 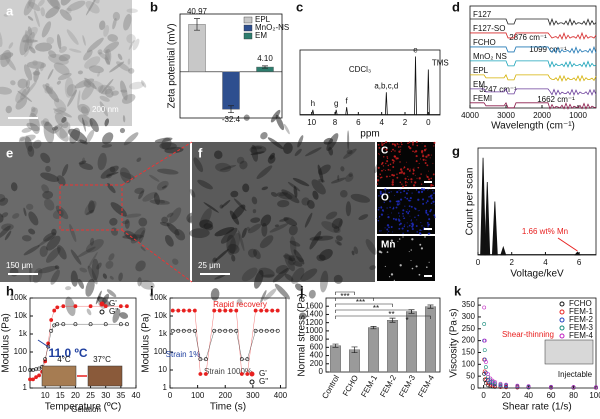 What do you see at coordinates (321, 371) in the screenshot?
I see `y-tick-label: 0` at bounding box center [321, 371].